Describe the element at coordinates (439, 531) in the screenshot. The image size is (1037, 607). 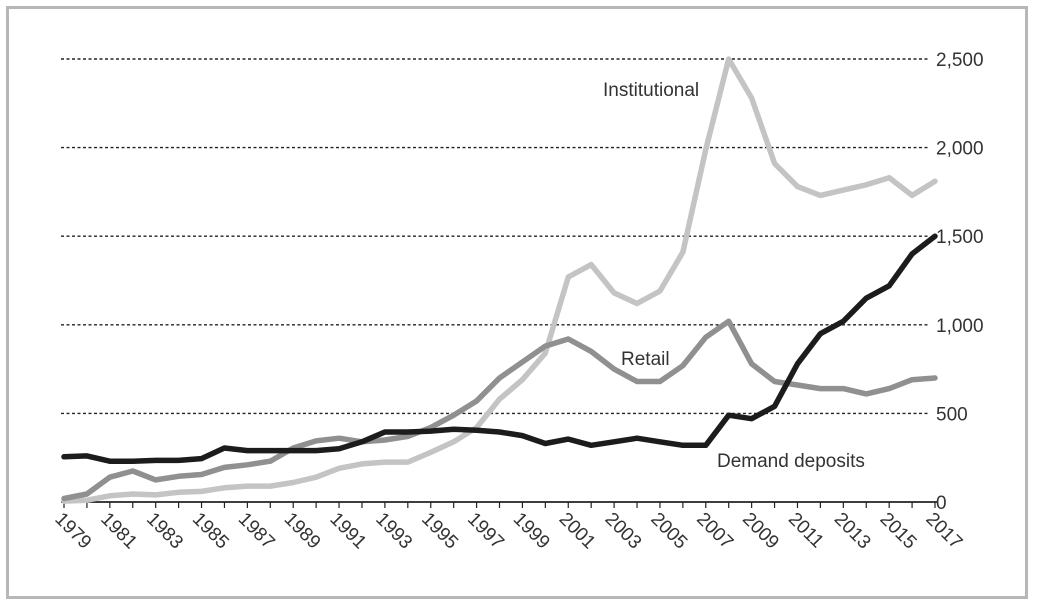
I see `x-tick-label: 1995` at that location.